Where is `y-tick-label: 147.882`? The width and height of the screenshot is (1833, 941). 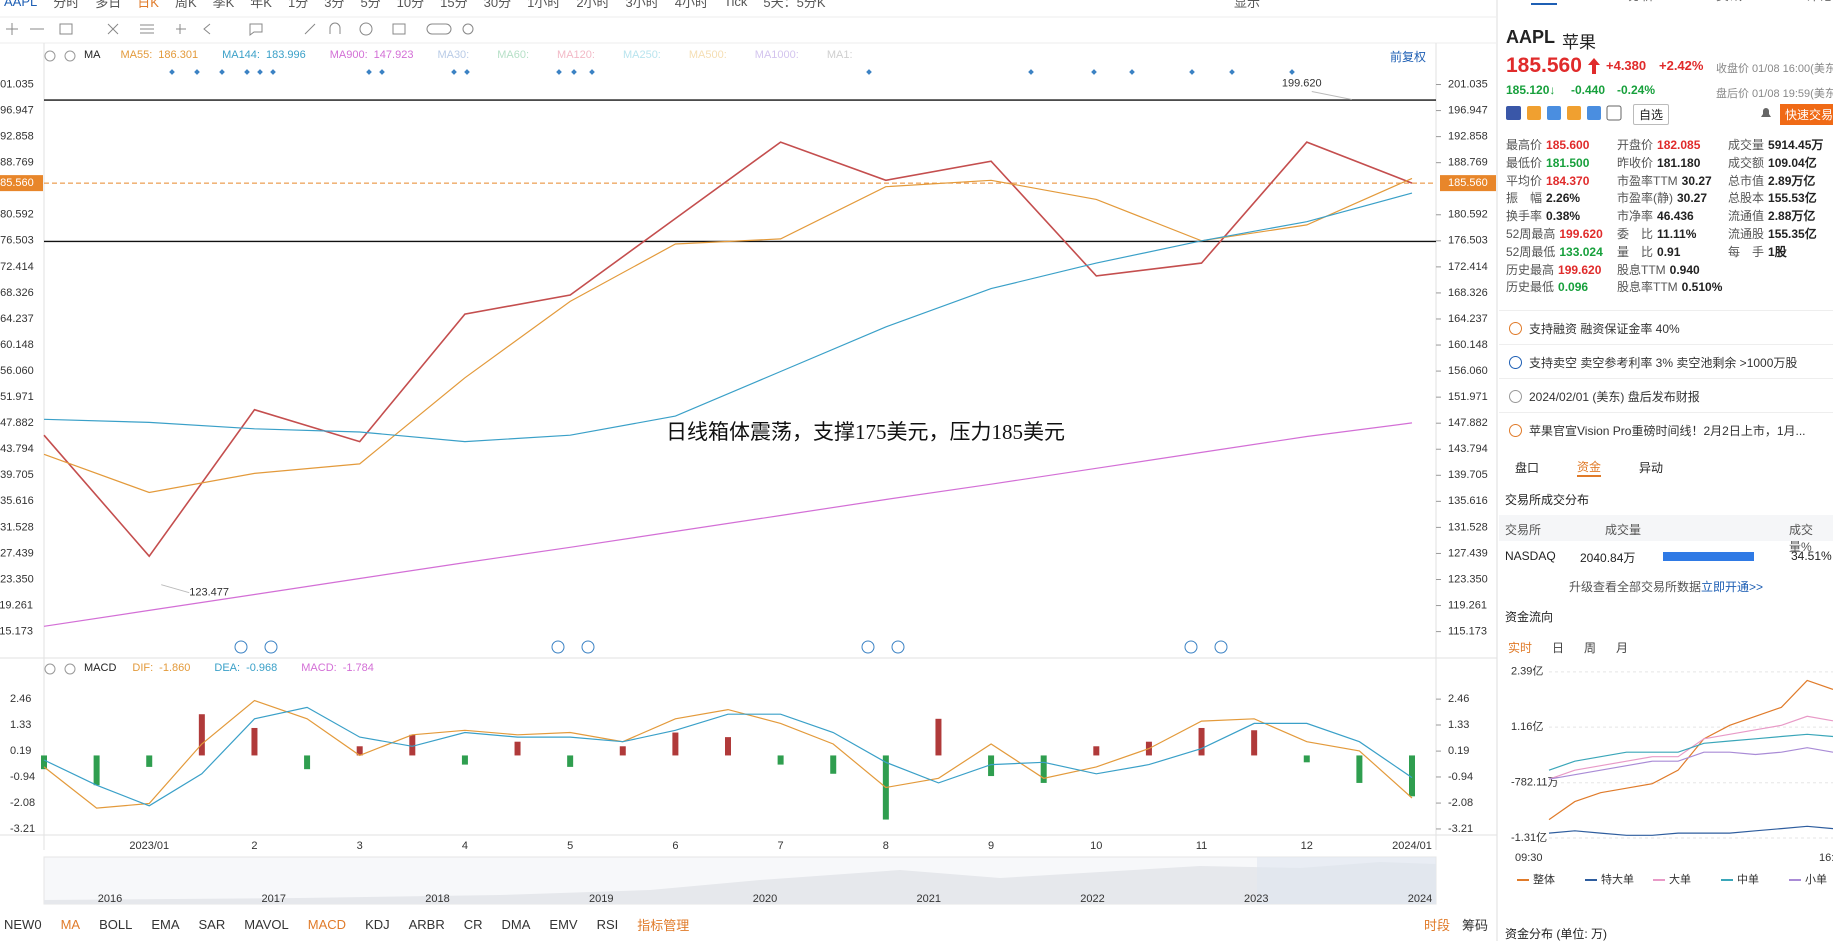 y-tick-label: 147.882 is located at coordinates (1468, 423).